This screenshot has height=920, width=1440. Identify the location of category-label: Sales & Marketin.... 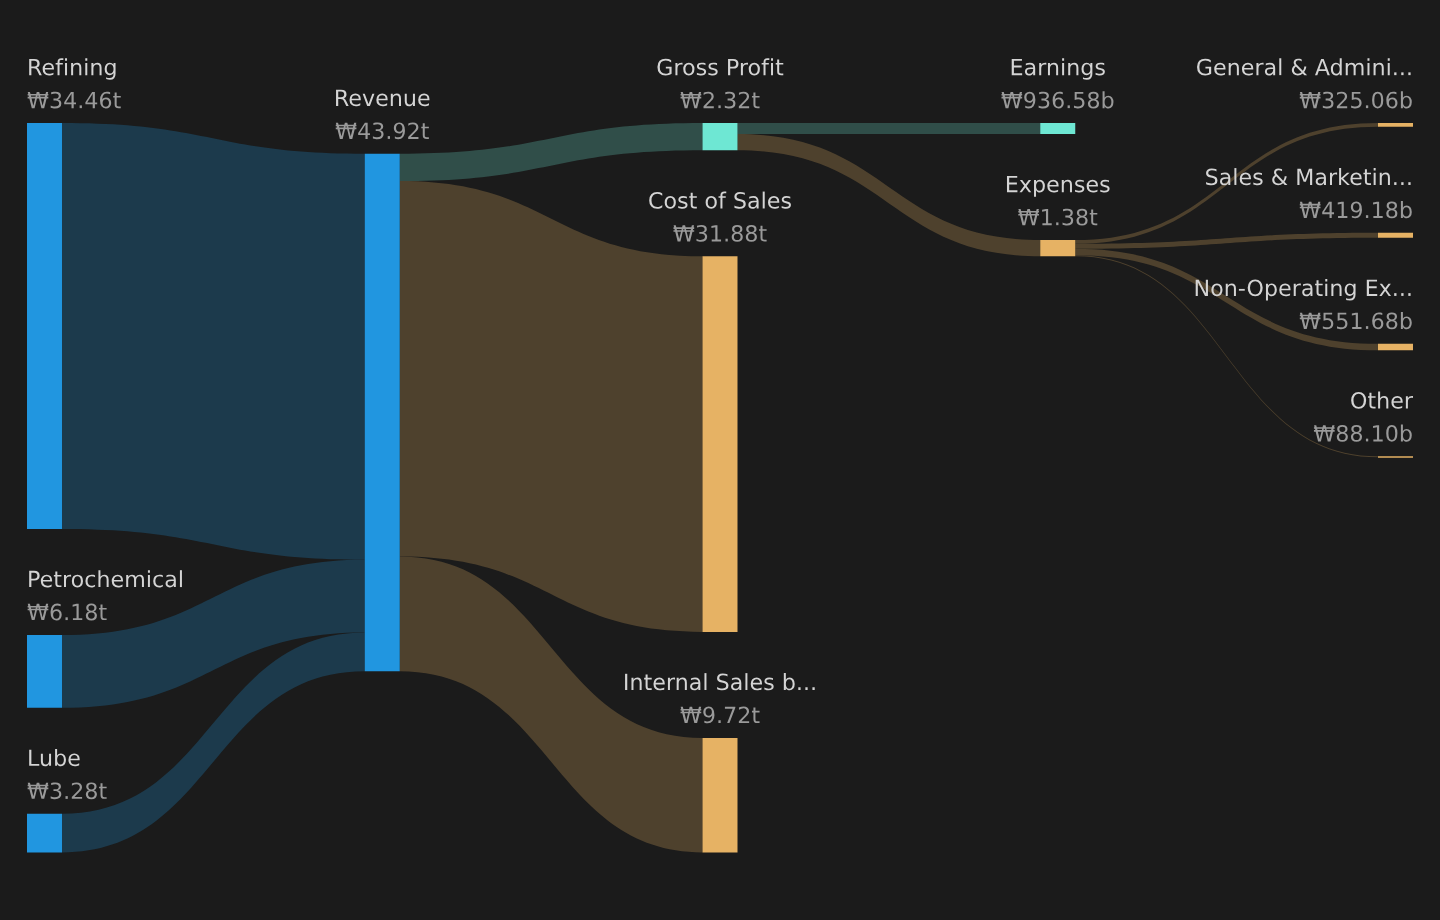
(1308, 177).